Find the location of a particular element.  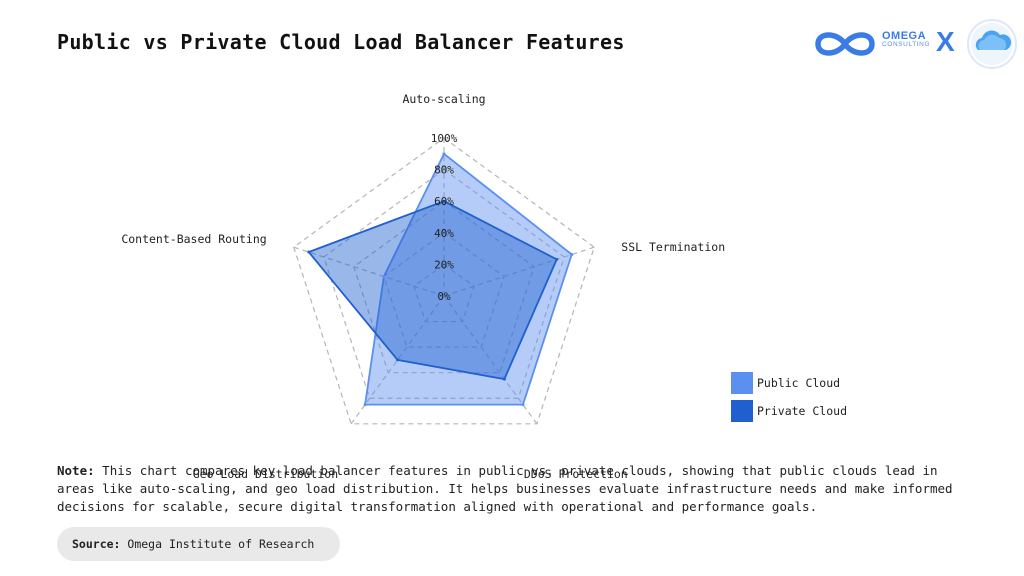

axis-label: DDoS Protection is located at coordinates (576, 474).